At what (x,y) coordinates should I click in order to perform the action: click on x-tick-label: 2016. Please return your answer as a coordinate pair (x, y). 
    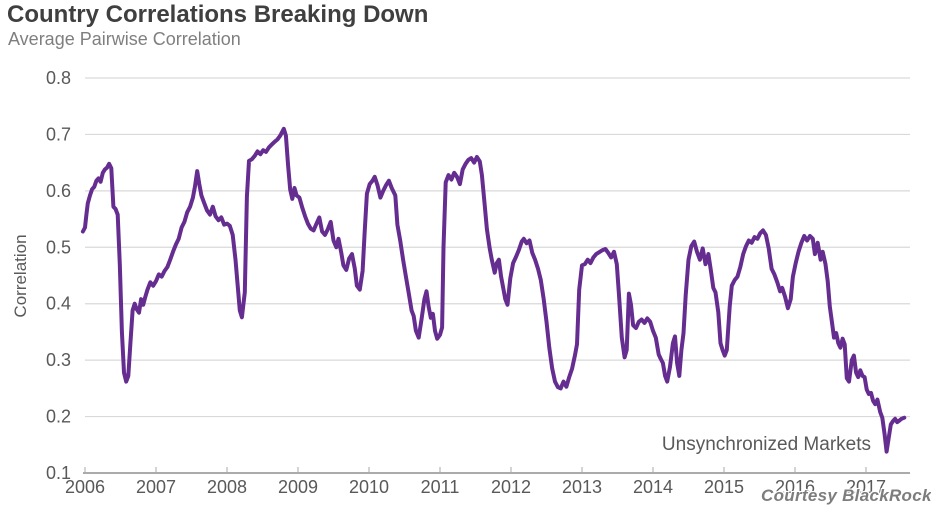
    Looking at the image, I should click on (795, 487).